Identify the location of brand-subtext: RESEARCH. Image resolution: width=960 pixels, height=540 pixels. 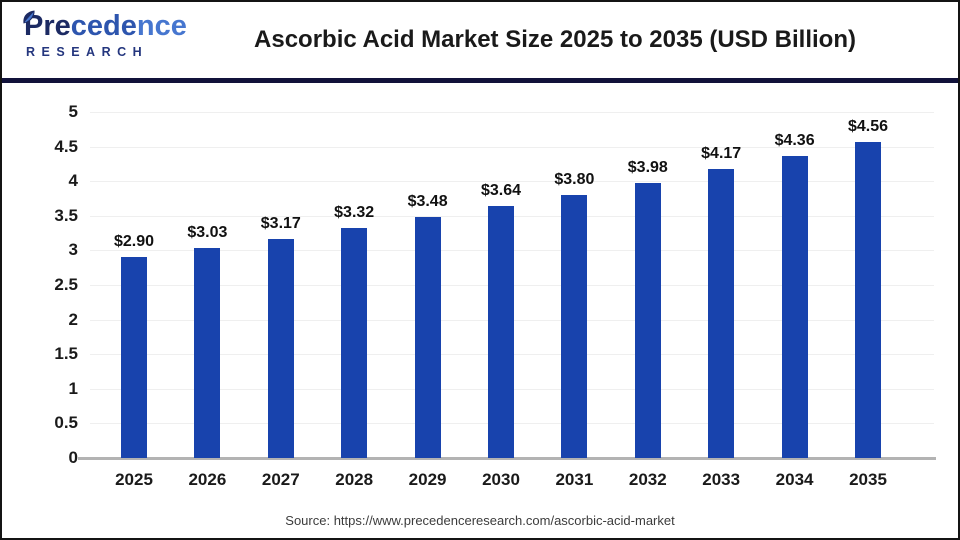
(87, 52).